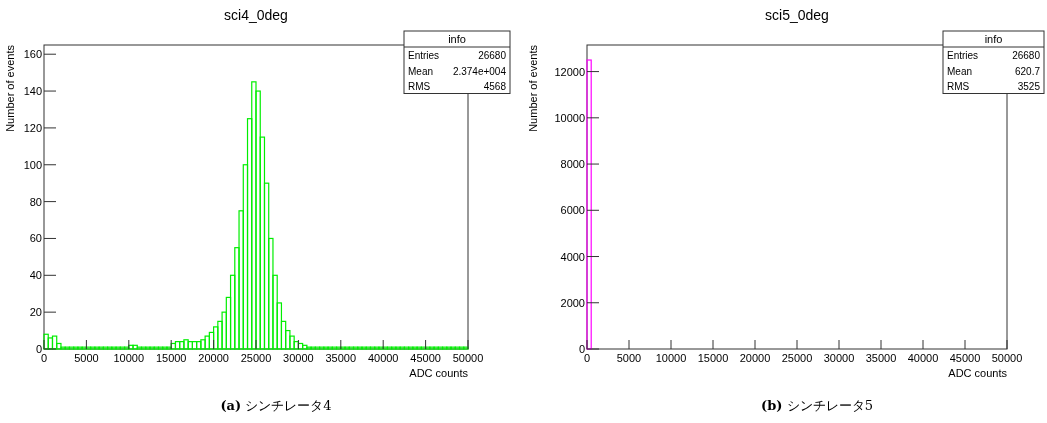  I want to click on y-tick-label: 4000, so click(572, 256).